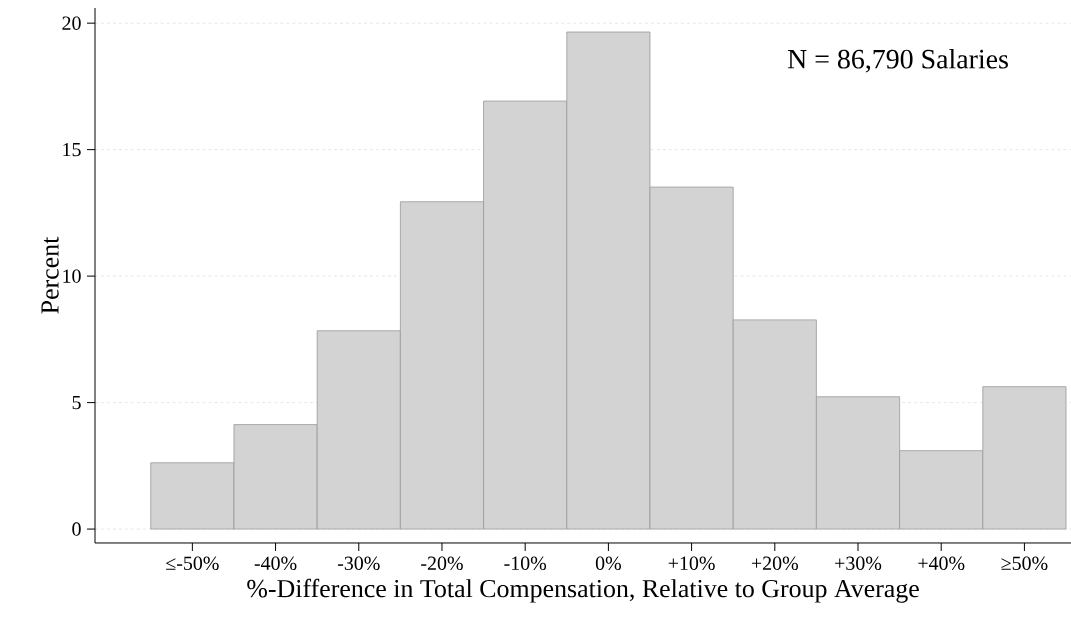  What do you see at coordinates (583, 590) in the screenshot?
I see `x-axis-title: %-Difference in Total Compensation, Relative to Group Average` at bounding box center [583, 590].